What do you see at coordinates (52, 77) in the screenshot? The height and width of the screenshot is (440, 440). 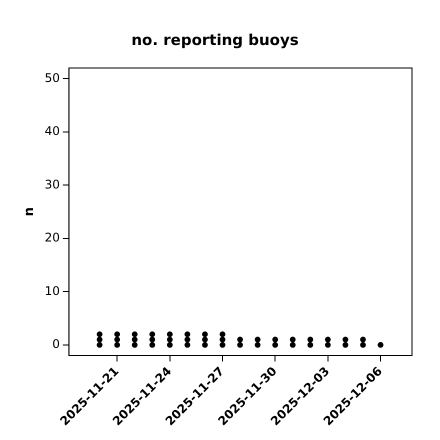 I see `y-tick-label: 50` at bounding box center [52, 77].